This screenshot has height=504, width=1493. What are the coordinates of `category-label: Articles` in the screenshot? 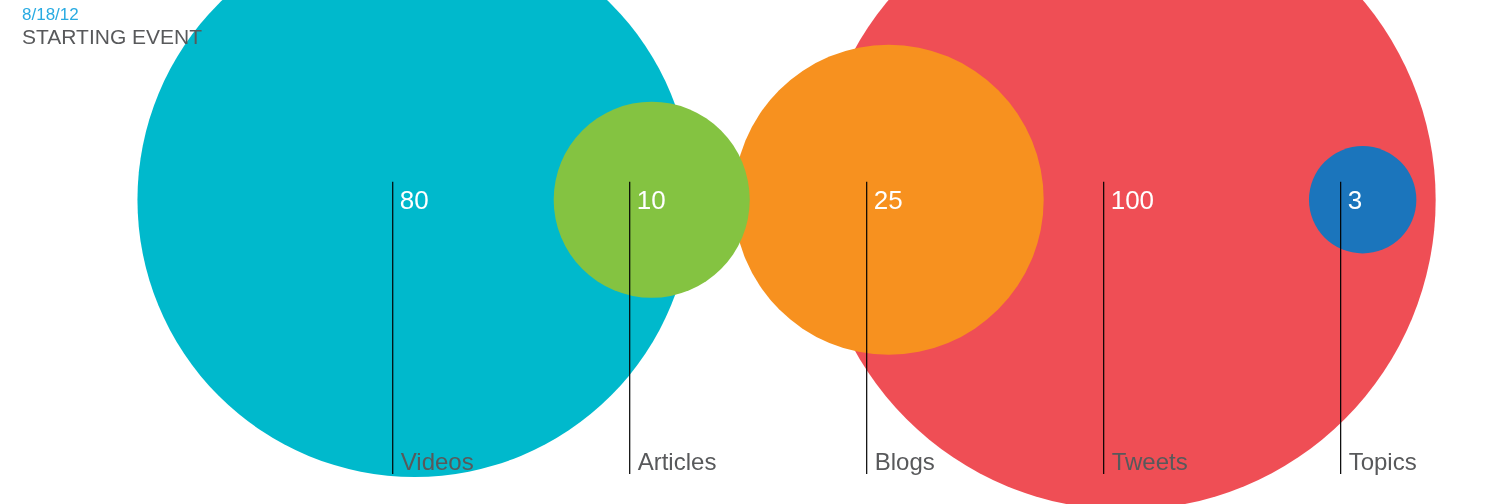 It's located at (677, 461).